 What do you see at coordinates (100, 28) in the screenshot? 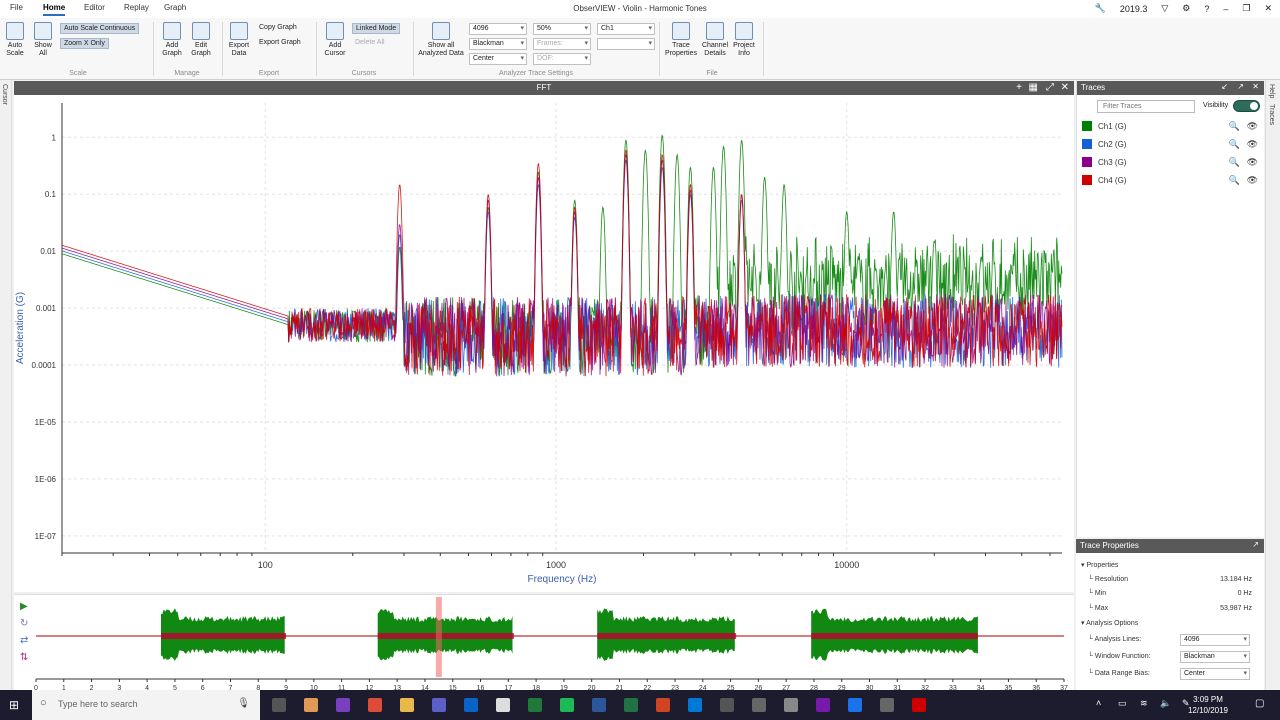
I see `auto-scale-continuous-toggle: Auto Scale Continuous` at bounding box center [100, 28].